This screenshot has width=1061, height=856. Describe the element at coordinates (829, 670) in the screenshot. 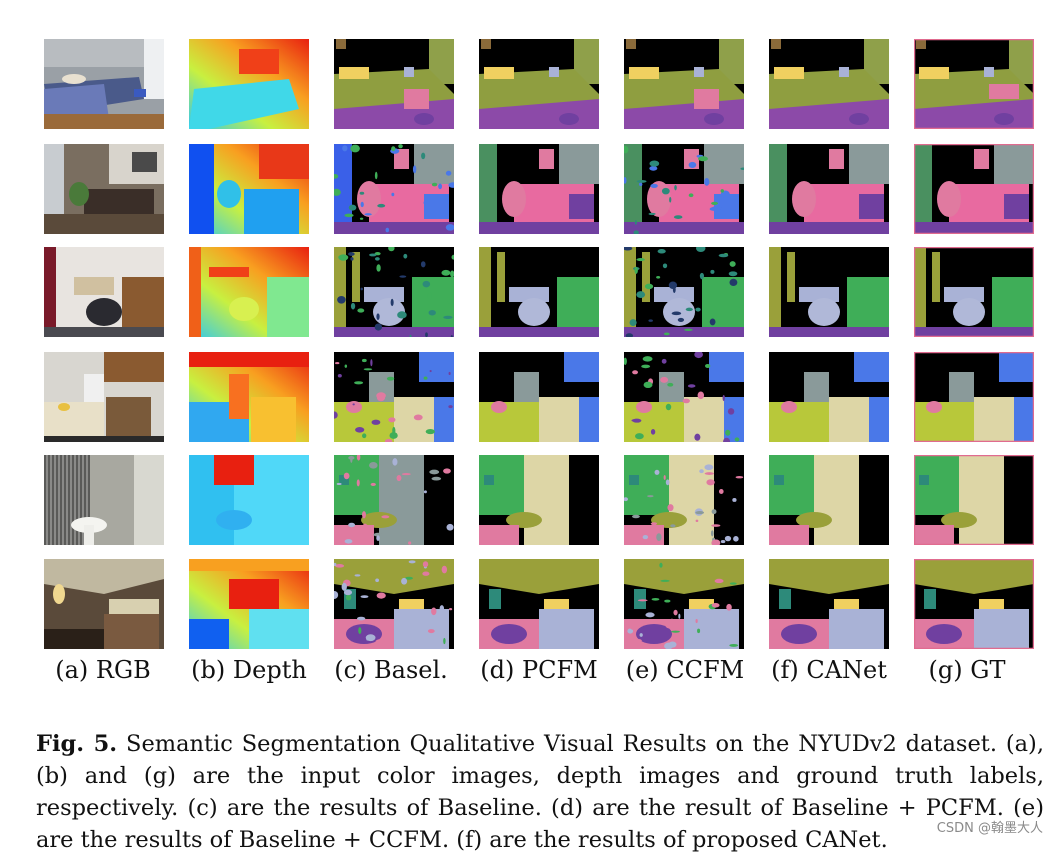

I see `column-label: (f) CANet` at that location.